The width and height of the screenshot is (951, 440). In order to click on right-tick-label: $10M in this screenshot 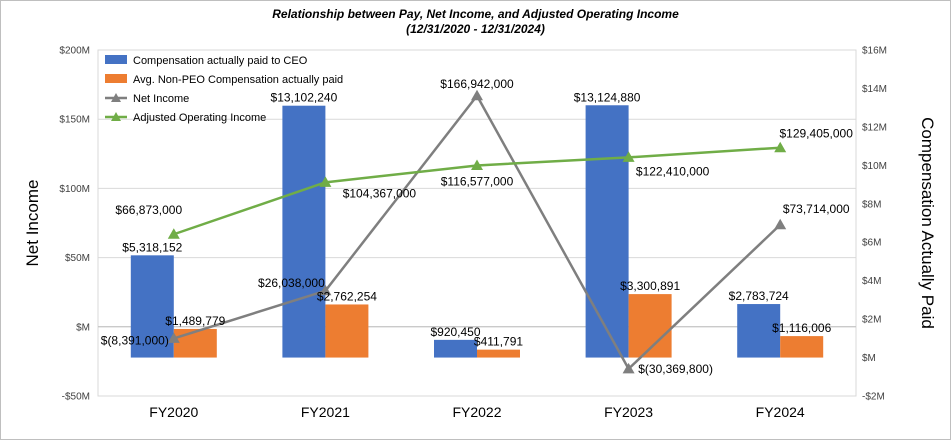, I will do `click(874, 166)`.